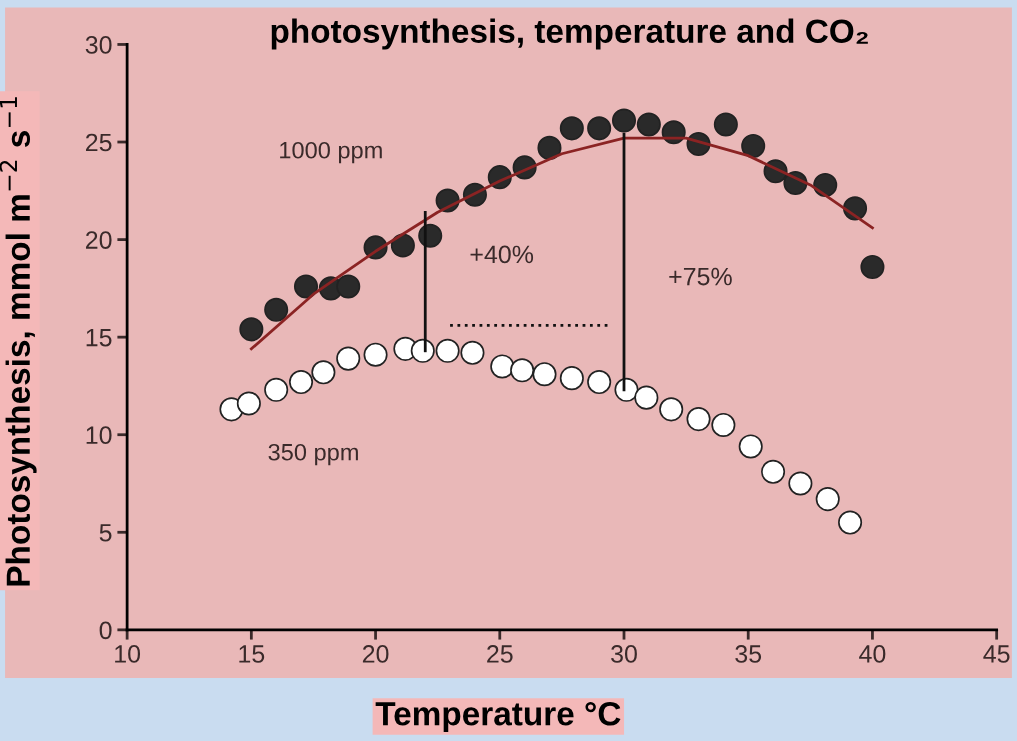  I want to click on y-tick-label: 15, so click(99, 338).